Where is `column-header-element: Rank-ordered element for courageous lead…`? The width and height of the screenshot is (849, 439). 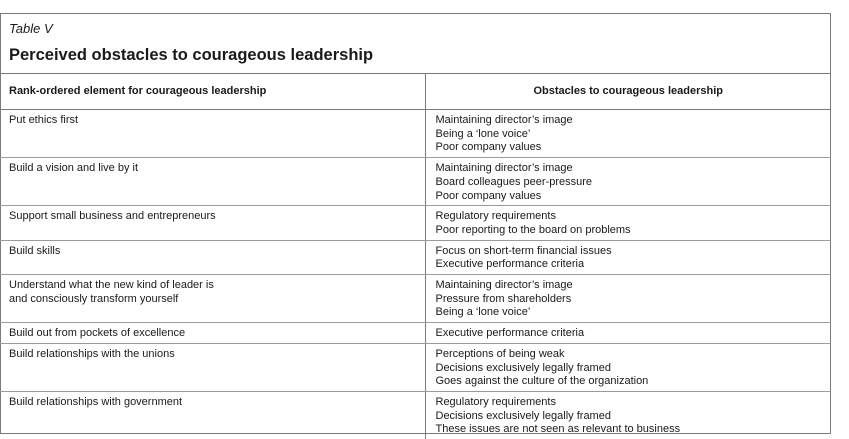 column-header-element: Rank-ordered element for courageous lead… is located at coordinates (212, 92).